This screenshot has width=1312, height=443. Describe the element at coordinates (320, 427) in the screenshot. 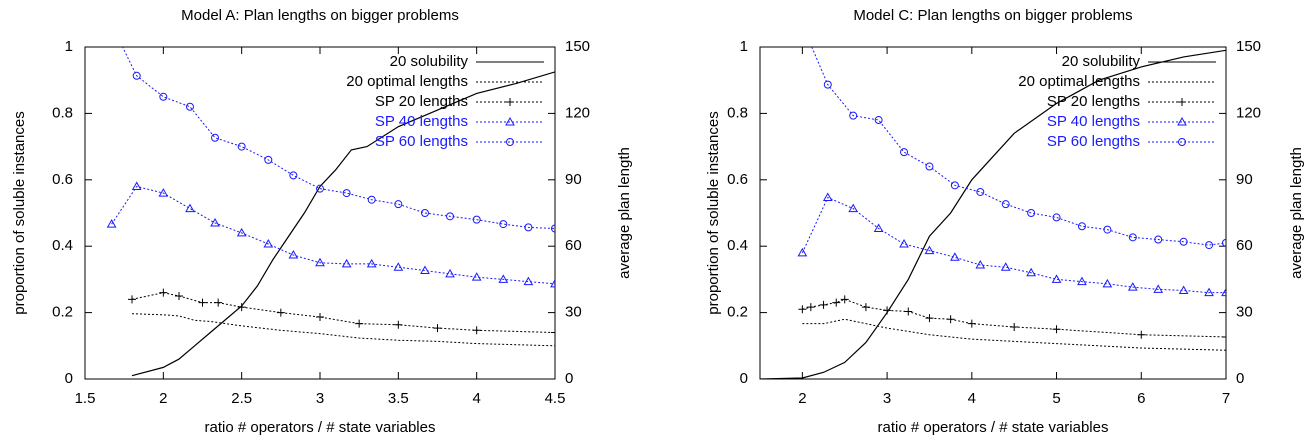

I see `x-axis-label: ratio # operators / # state variables` at that location.